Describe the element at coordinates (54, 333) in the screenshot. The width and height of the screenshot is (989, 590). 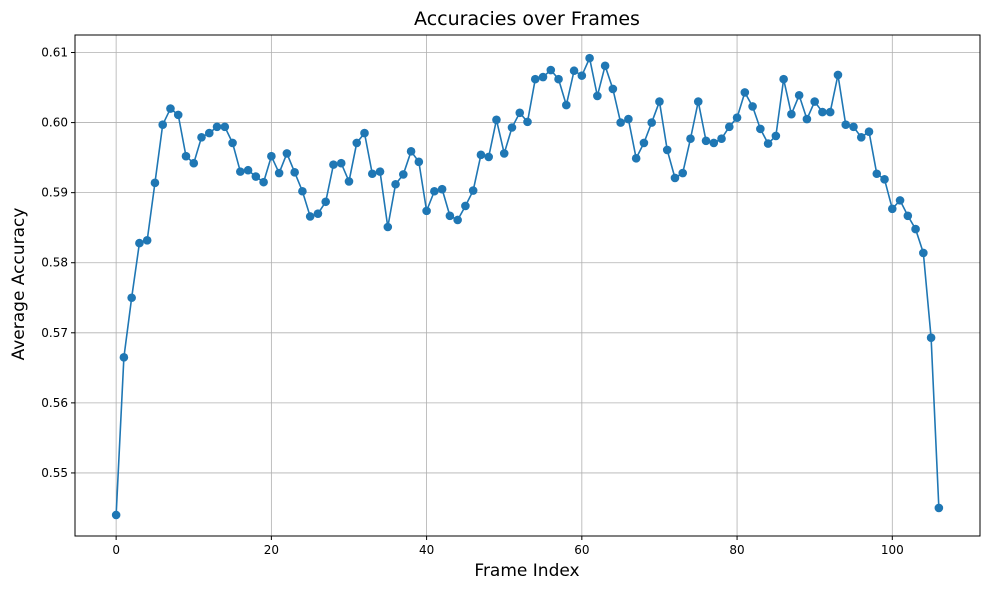
I see `y-tick-label: 0.57` at that location.